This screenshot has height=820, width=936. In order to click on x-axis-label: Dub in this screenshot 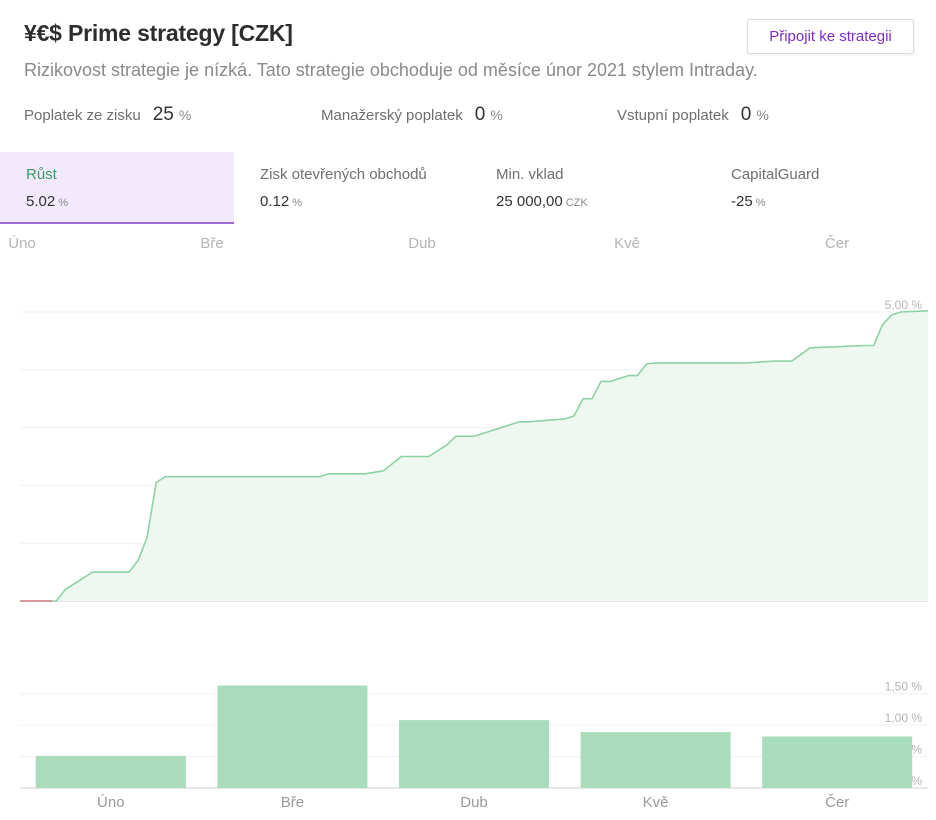, I will do `click(422, 243)`.